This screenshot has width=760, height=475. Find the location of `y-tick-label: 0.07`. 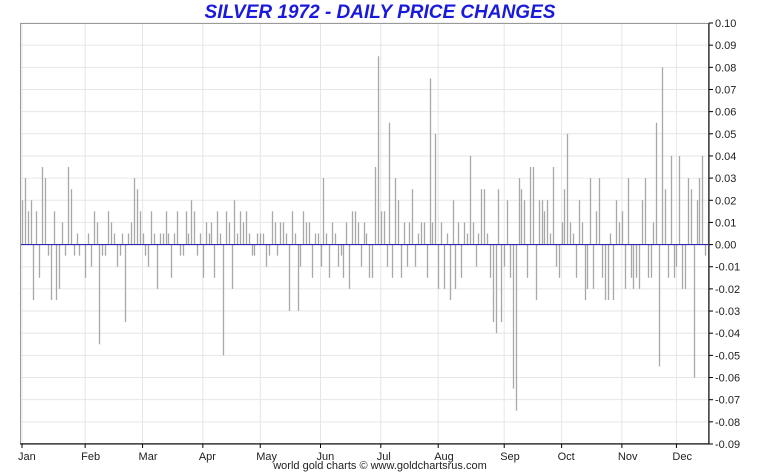

y-tick-label: 0.07 is located at coordinates (725, 90).